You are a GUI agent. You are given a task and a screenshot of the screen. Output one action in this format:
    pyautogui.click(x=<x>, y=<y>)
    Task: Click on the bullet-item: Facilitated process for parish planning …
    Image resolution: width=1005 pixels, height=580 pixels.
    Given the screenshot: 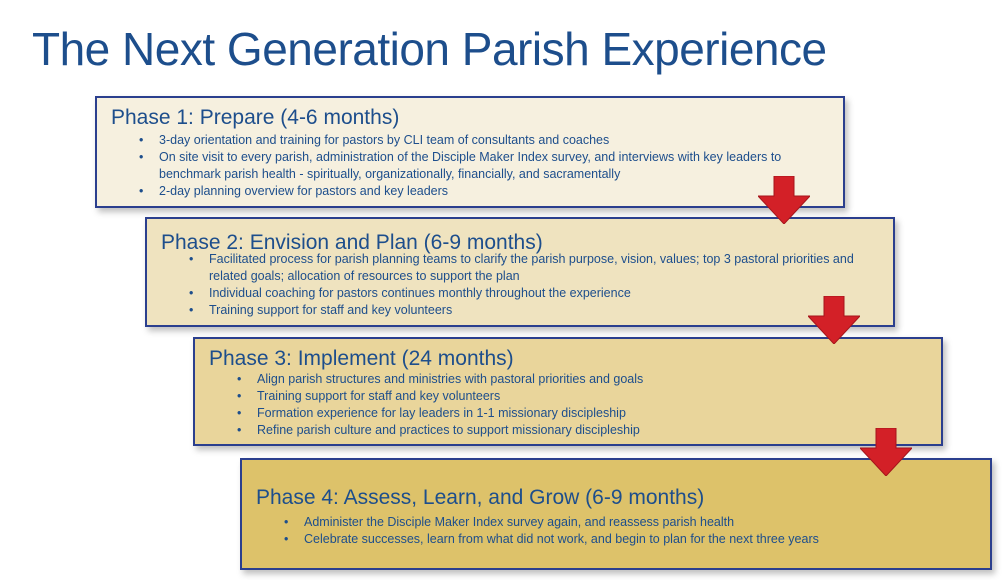 What is the action you would take?
    pyautogui.click(x=537, y=268)
    